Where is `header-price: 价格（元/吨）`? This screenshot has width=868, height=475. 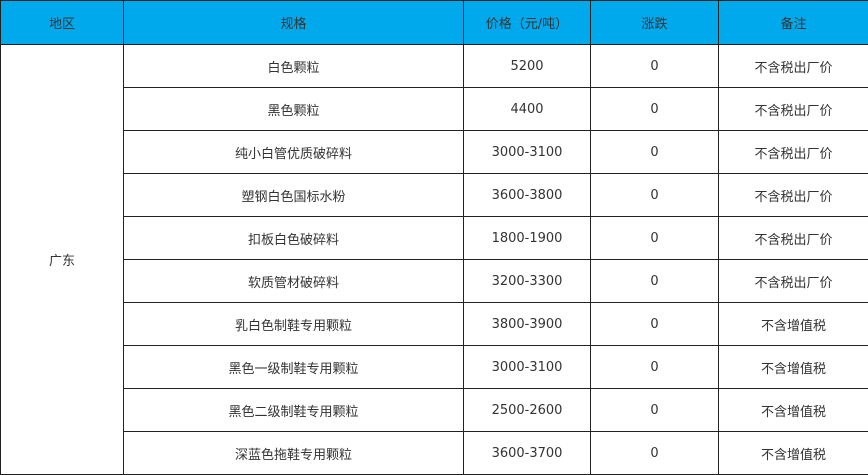
header-price: 价格（元/吨） is located at coordinates (527, 23).